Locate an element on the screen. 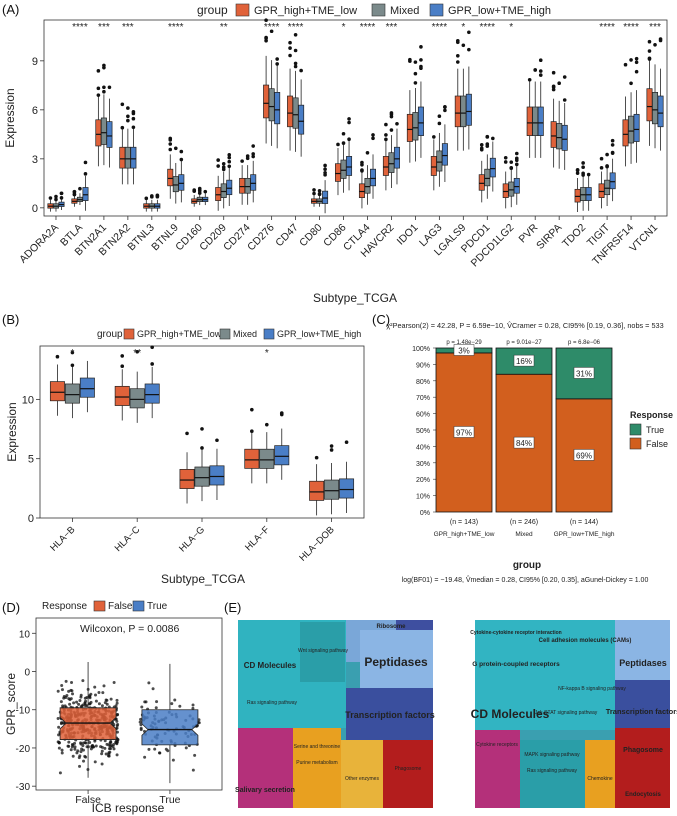  significance-label: ** is located at coordinates (224, 27).